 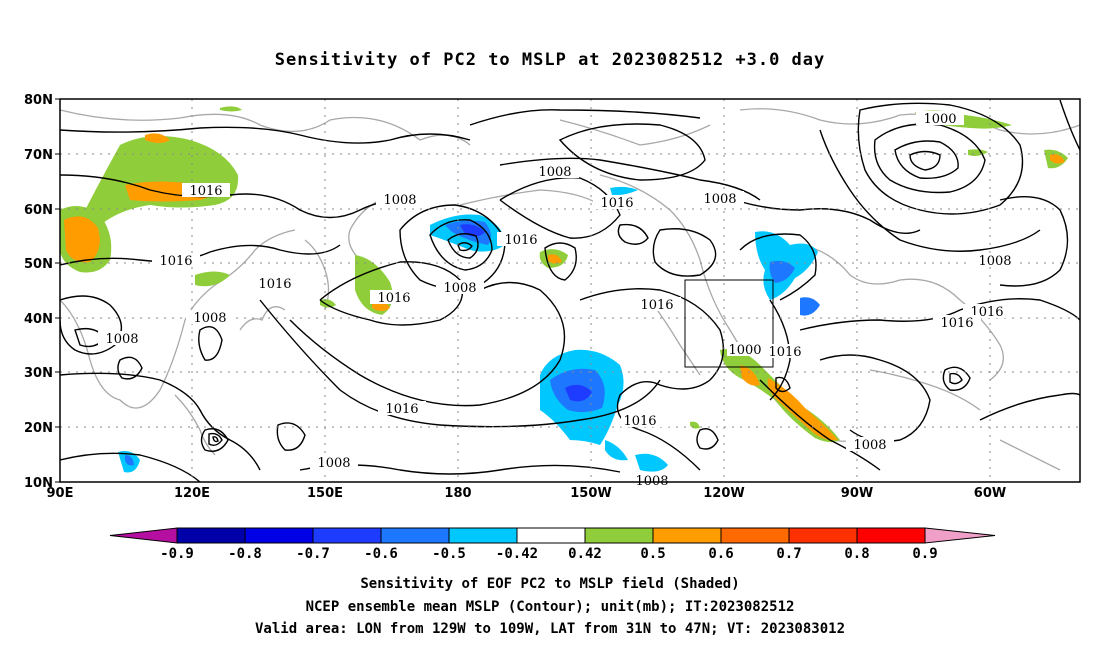 I want to click on longitude-axis: 90E 120E 150E 180 150W 120W 90W 60W, so click(x=527, y=493).